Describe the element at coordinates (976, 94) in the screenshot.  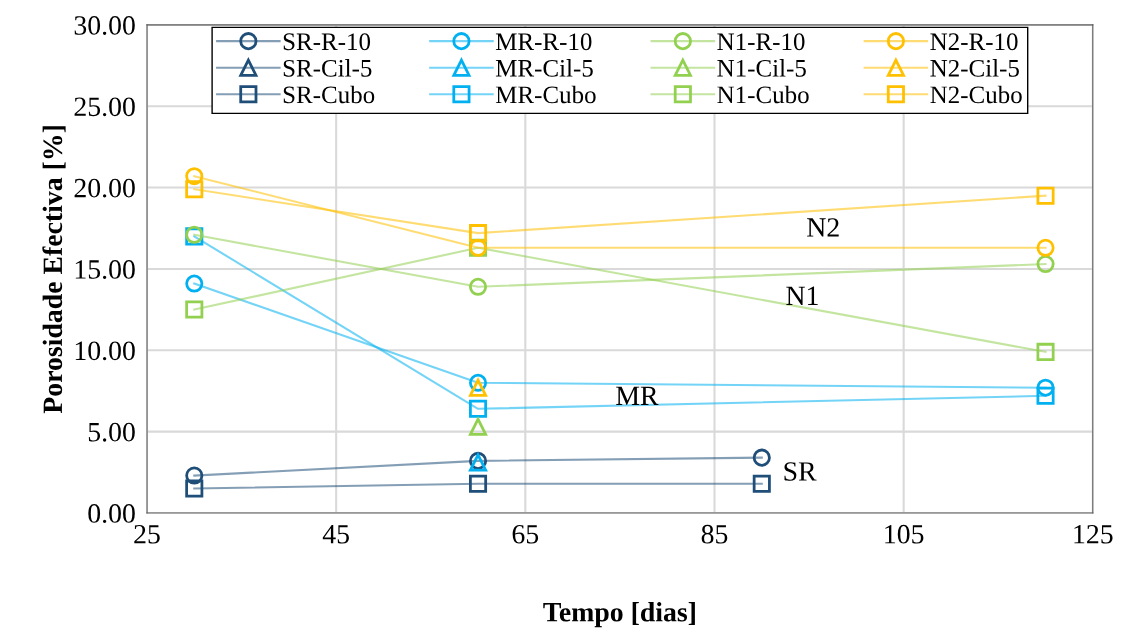
I see `legend-label: N2-Cubo` at that location.